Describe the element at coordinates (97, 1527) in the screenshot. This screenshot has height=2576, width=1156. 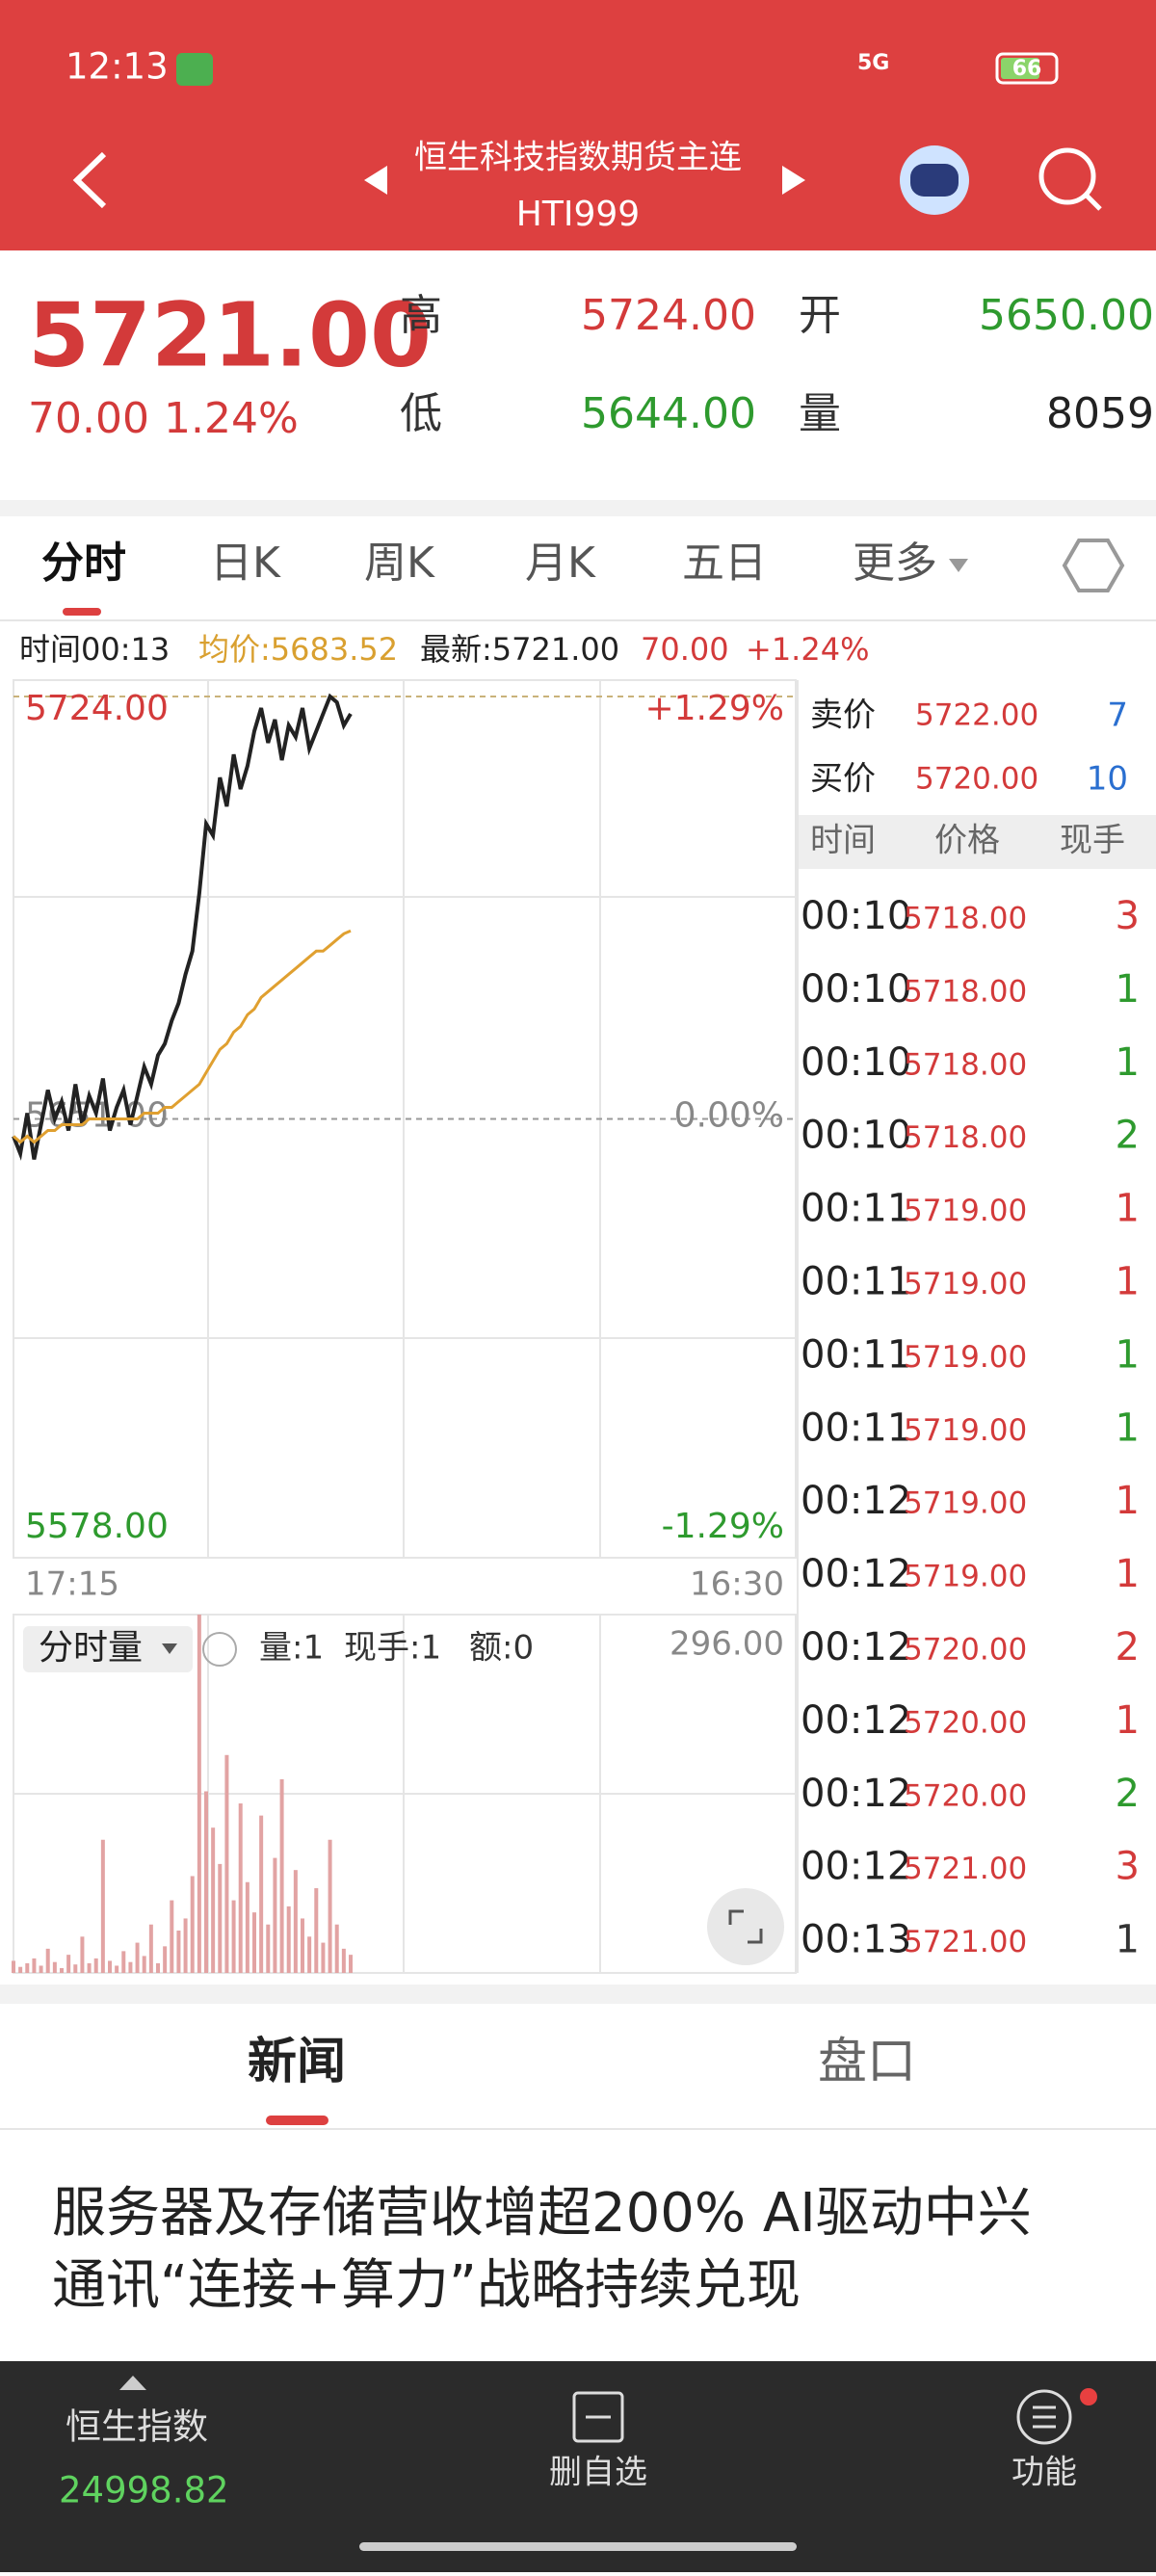
I see `y-tick-label: 5578.00` at that location.